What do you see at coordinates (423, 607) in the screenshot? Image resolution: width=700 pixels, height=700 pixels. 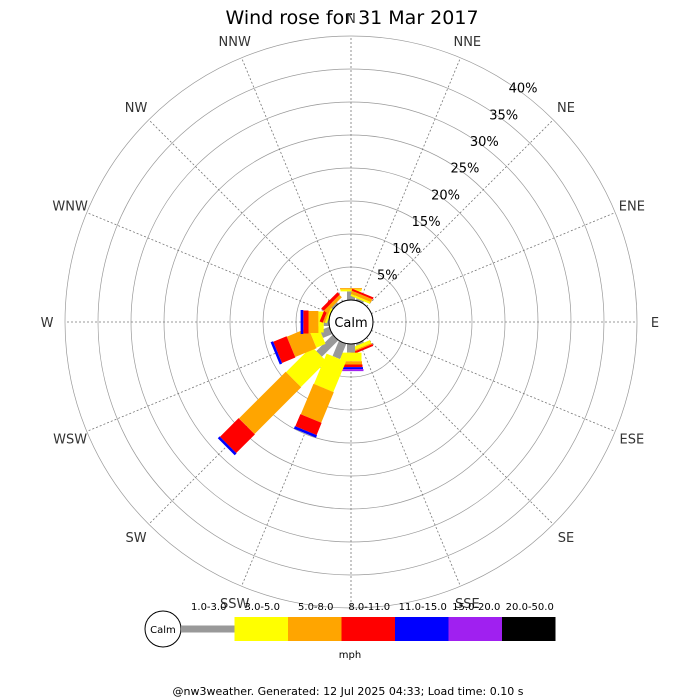 I see `legend-bin-label: 11.0-15.0` at bounding box center [423, 607].